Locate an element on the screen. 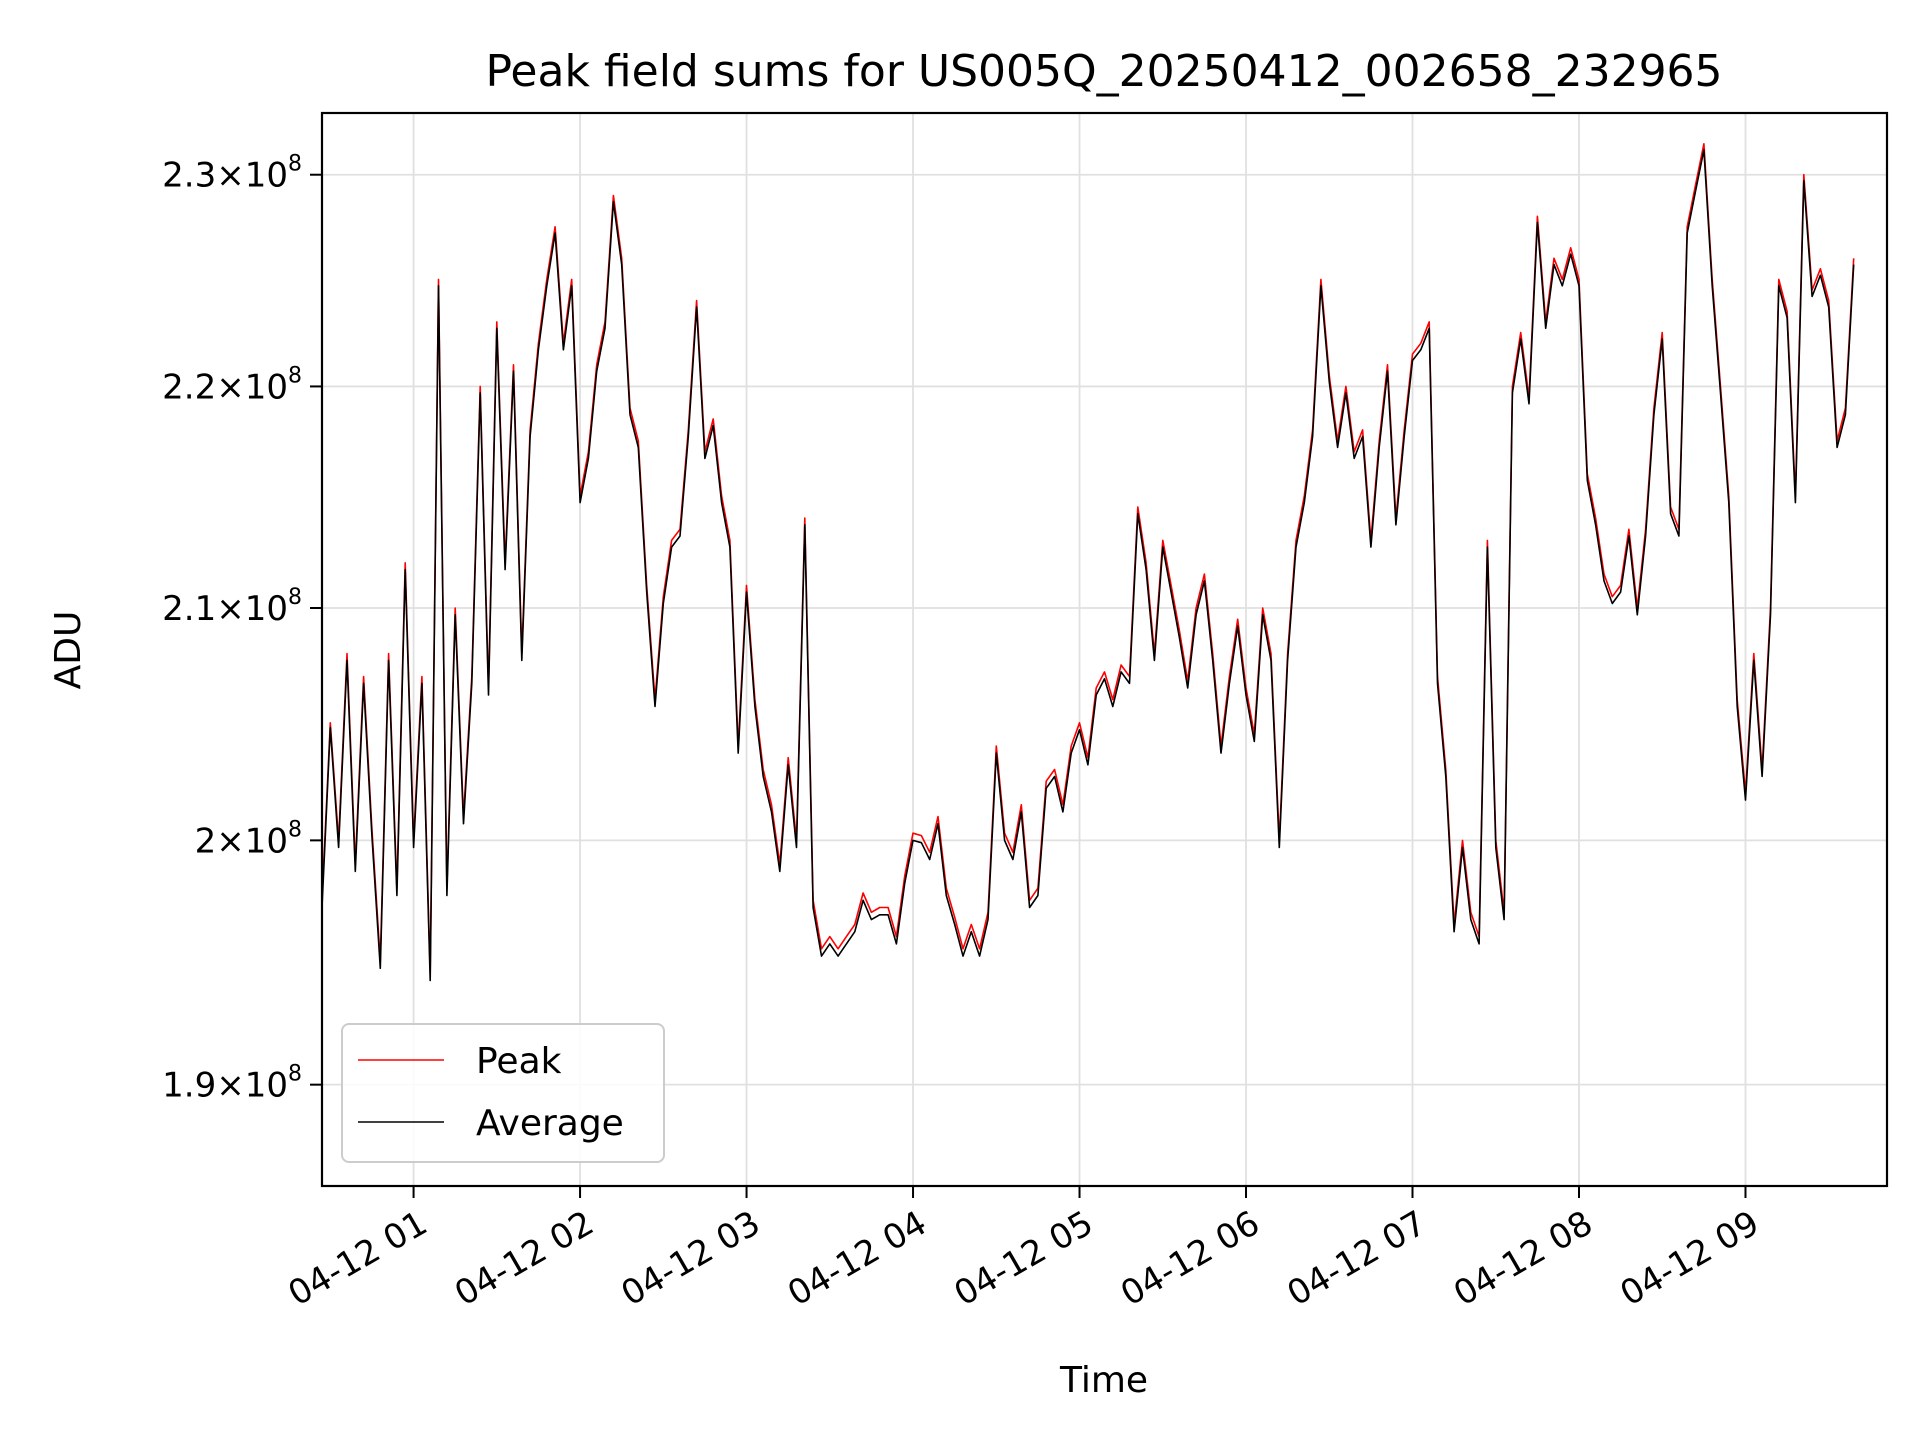 This screenshot has height=1440, width=1920. y-tick-label: 1.9×10⁸ is located at coordinates (232, 1084).